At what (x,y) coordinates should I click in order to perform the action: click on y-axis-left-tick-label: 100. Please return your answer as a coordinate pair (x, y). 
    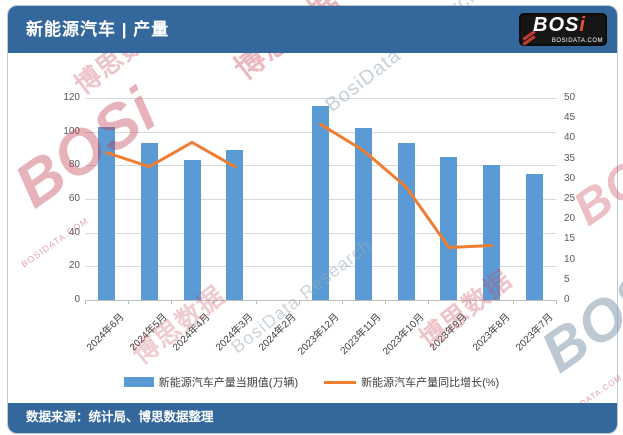
    Looking at the image, I should click on (71, 131).